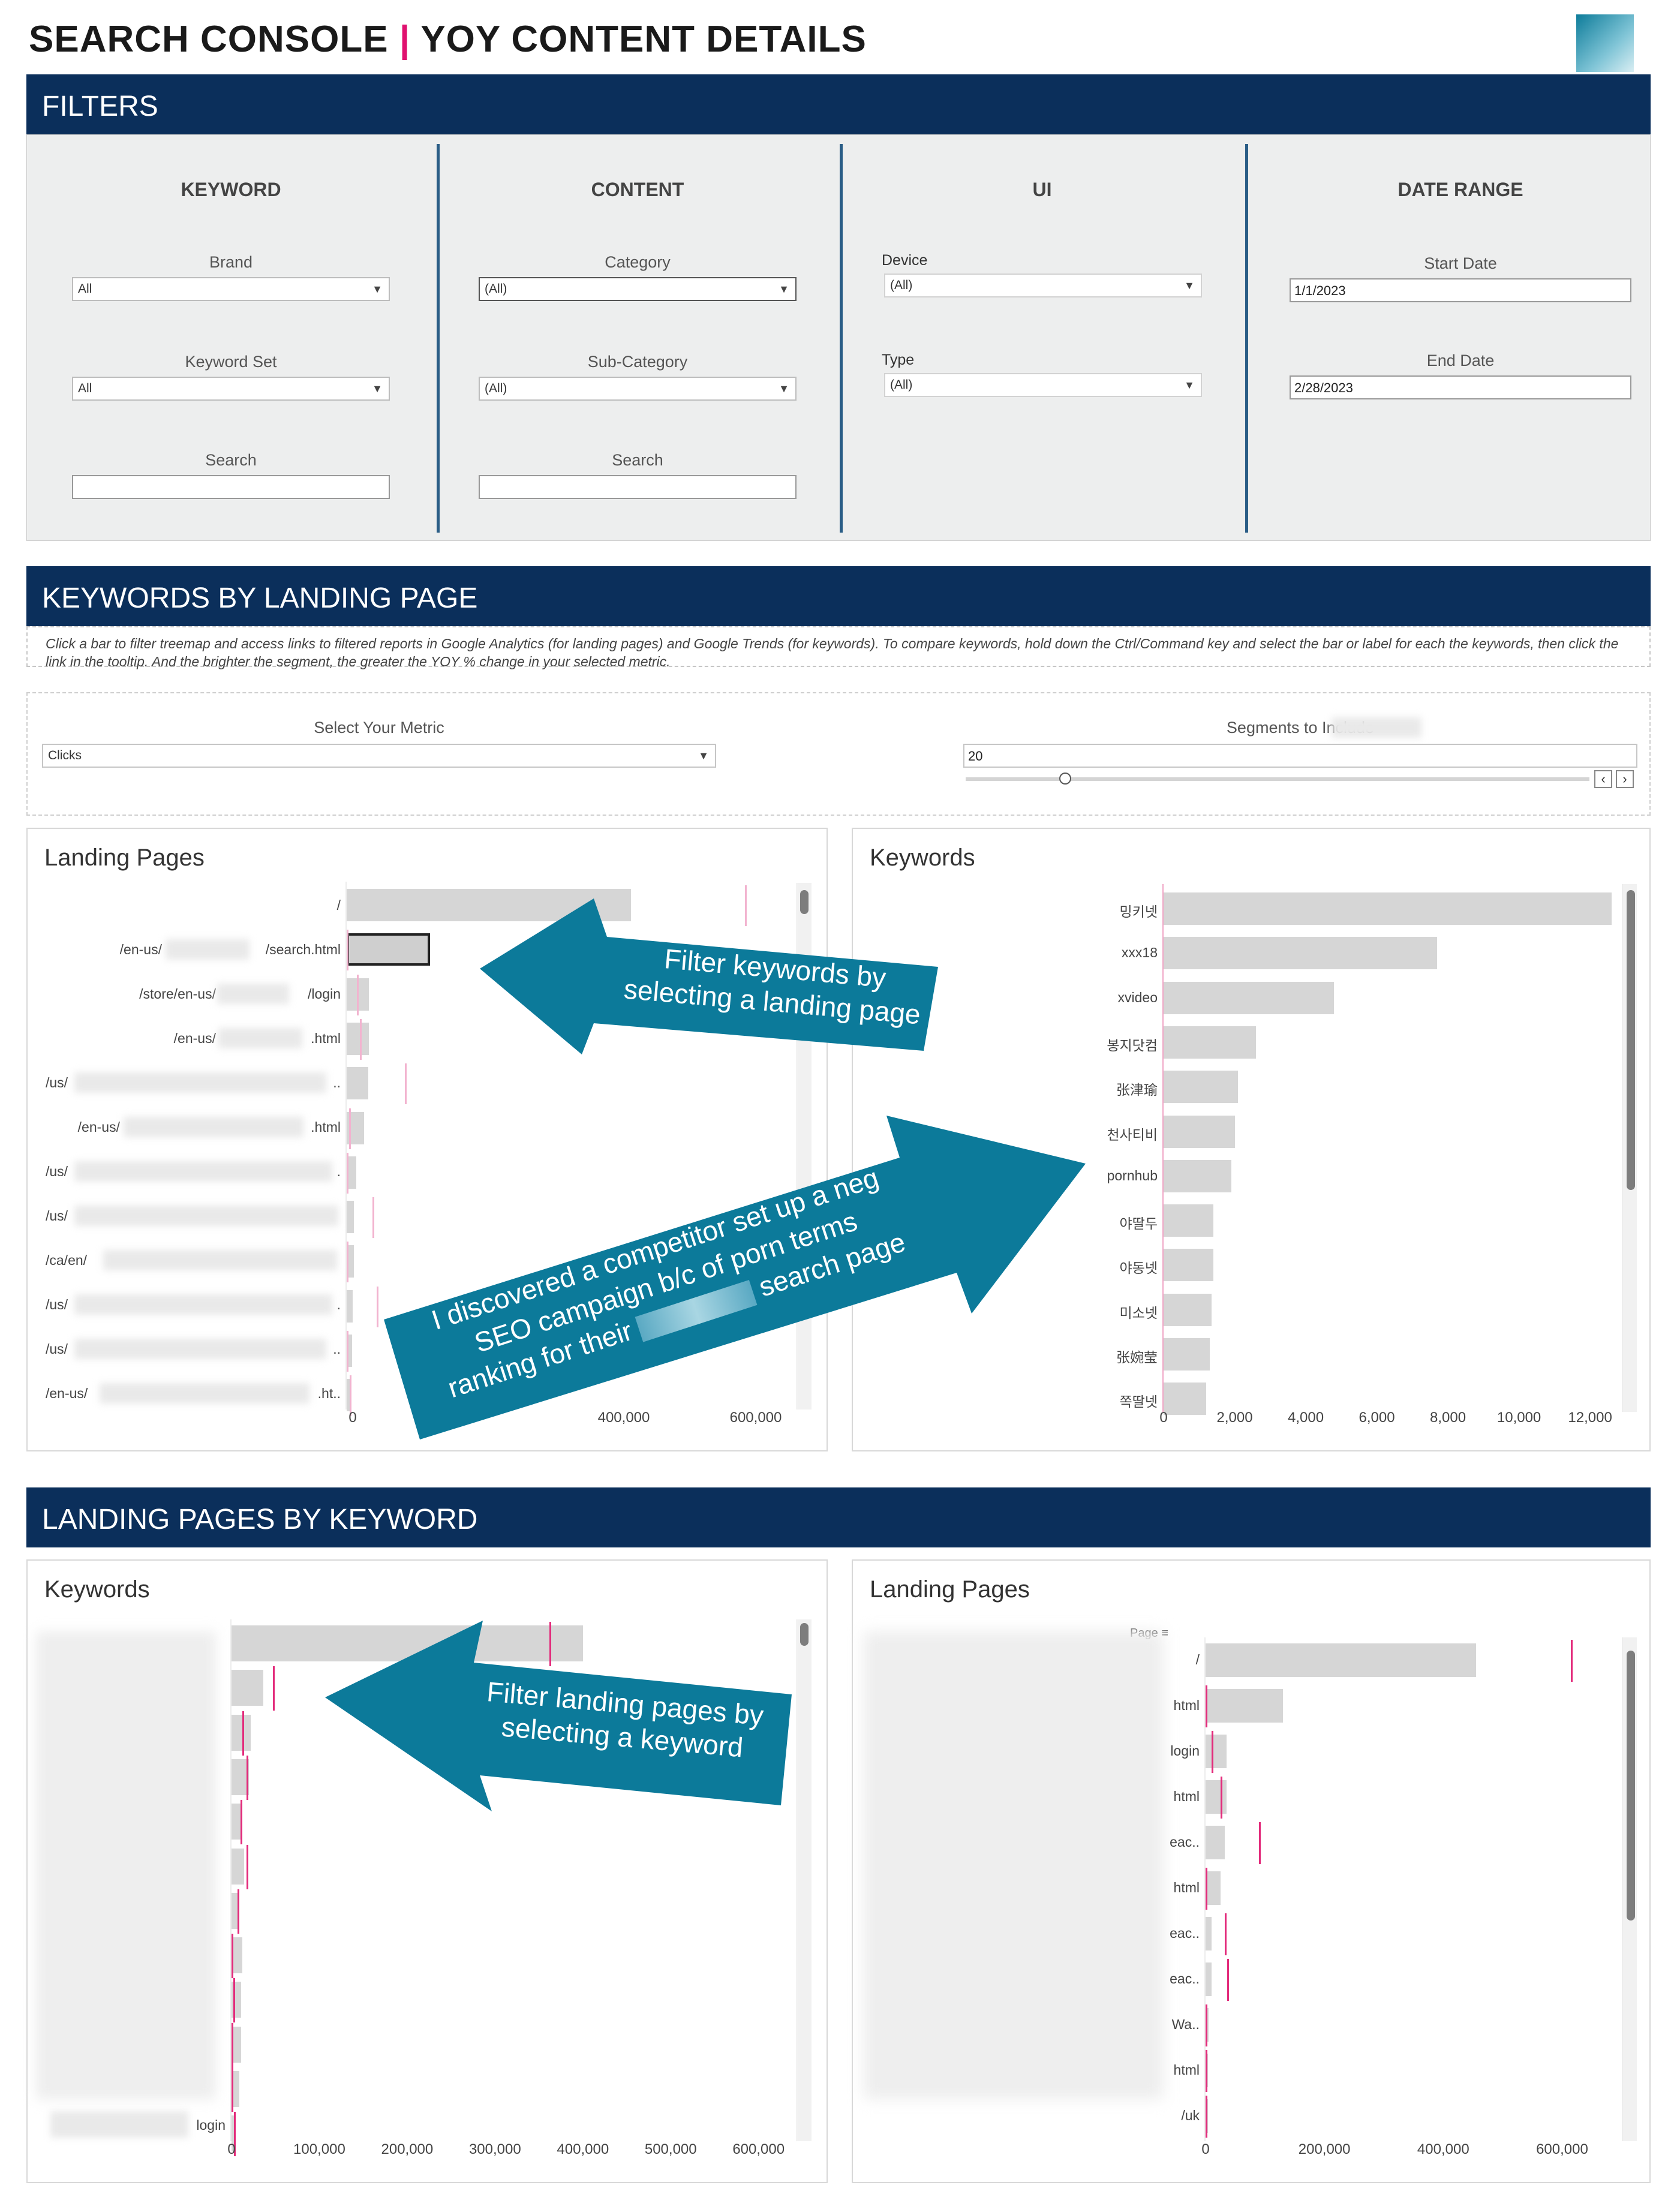  Describe the element at coordinates (379, 756) in the screenshot. I see `metric-dropdown: Clicks ▼` at that location.